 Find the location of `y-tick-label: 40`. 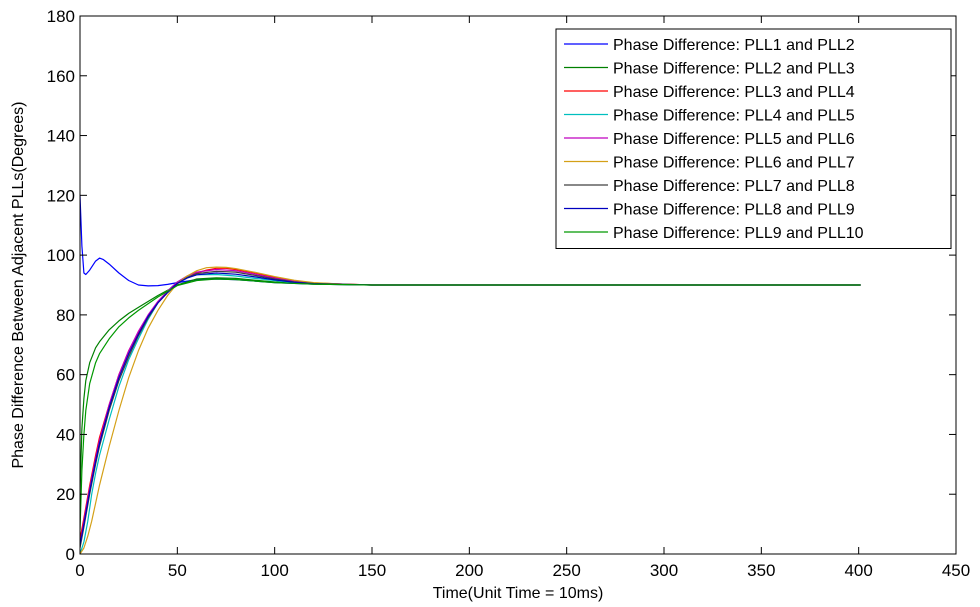

y-tick-label: 40 is located at coordinates (65, 434).